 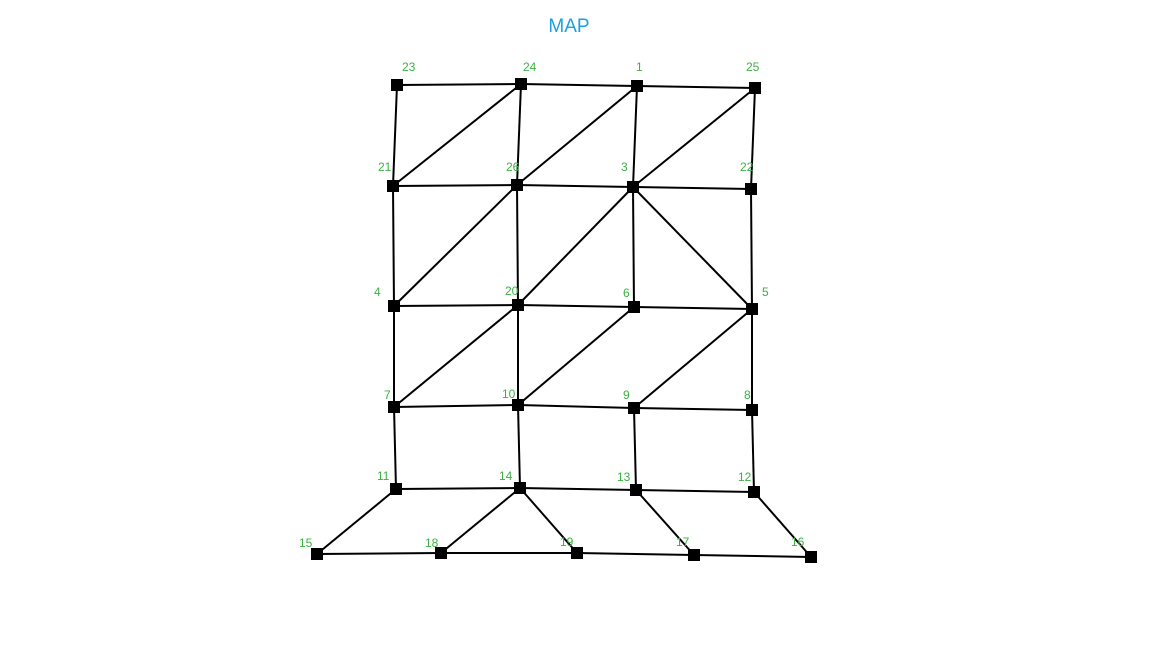 What do you see at coordinates (747, 395) in the screenshot?
I see `node-label-8: 8` at bounding box center [747, 395].